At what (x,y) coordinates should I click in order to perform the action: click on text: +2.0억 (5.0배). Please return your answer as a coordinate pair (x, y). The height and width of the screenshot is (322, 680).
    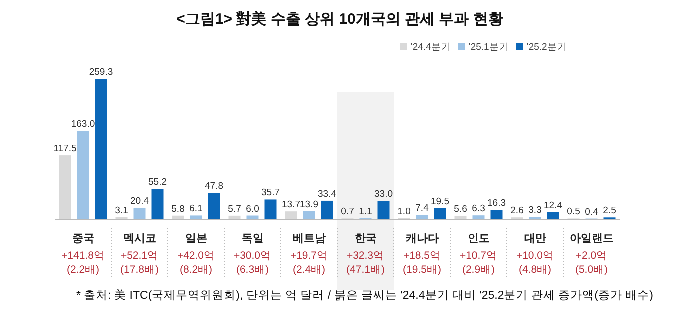
    Looking at the image, I should click on (591, 263).